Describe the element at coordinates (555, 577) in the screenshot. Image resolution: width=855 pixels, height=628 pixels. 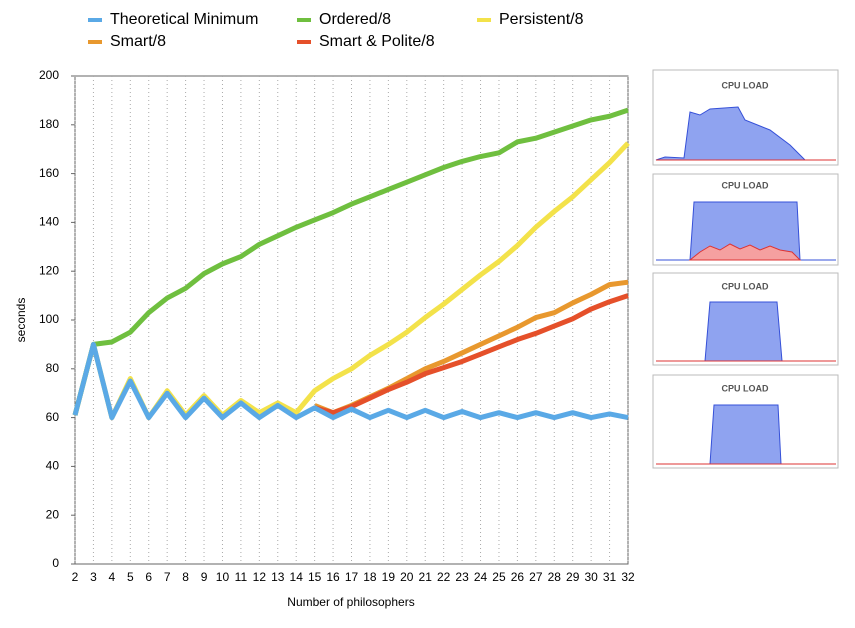
I see `x-tick-label: 28` at that location.